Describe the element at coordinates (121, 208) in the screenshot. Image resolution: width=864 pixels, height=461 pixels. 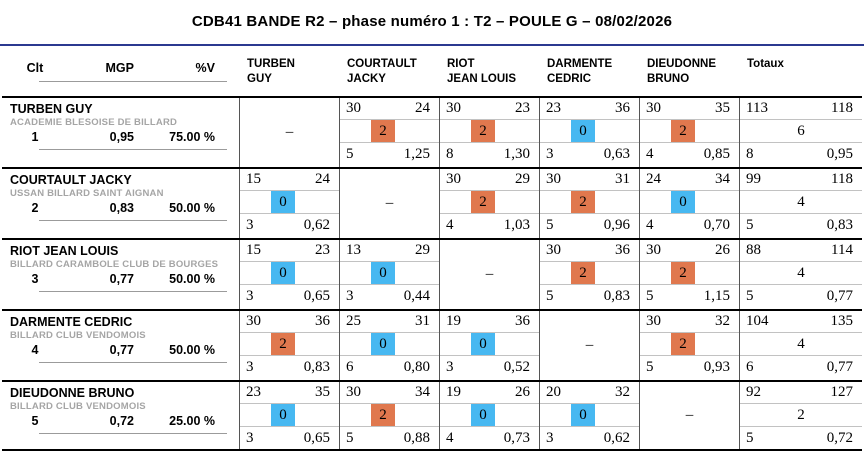
I see `player-mgp: 0,83` at that location.